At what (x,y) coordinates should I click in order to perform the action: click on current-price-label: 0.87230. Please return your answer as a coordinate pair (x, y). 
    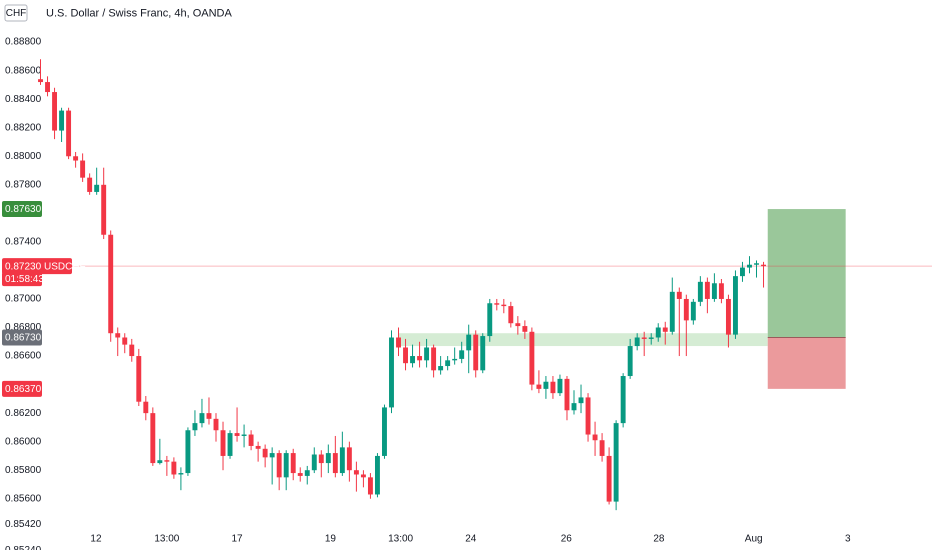
    Looking at the image, I should click on (23, 266).